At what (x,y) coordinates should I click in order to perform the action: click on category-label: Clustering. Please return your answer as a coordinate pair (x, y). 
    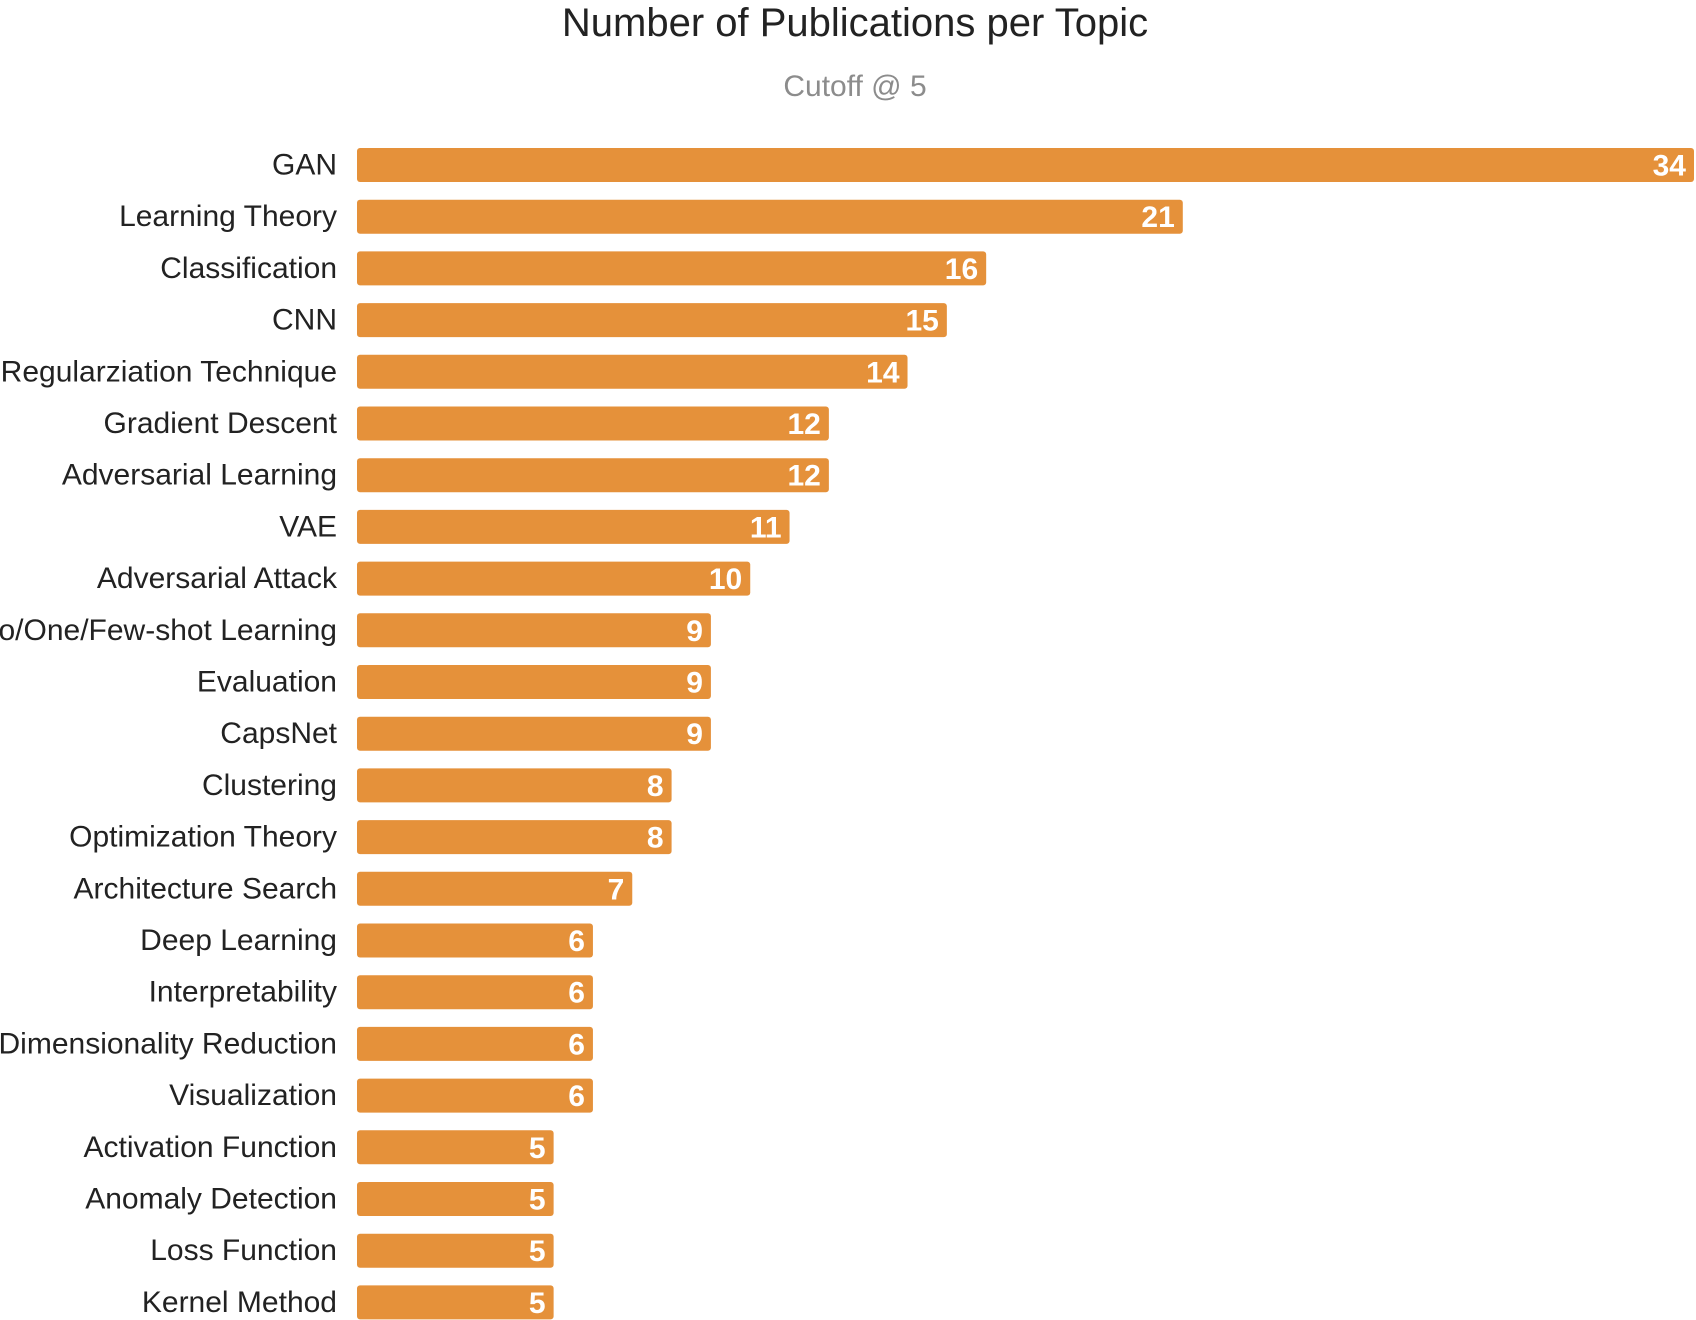
    Looking at the image, I should click on (269, 785).